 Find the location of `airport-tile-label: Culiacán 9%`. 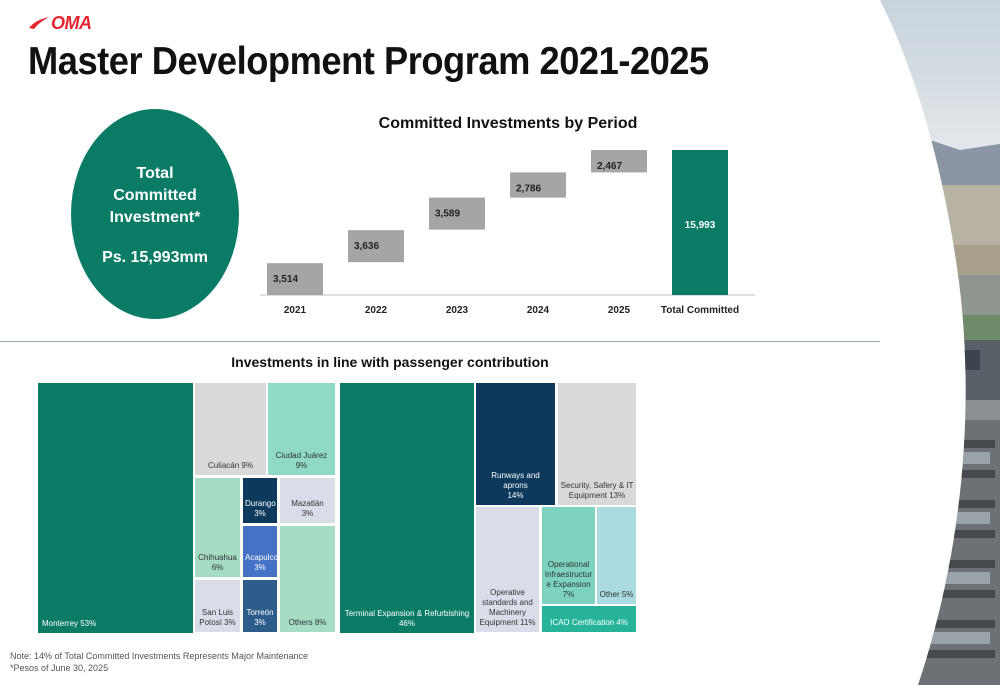

airport-tile-label: Culiacán 9% is located at coordinates (230, 465).